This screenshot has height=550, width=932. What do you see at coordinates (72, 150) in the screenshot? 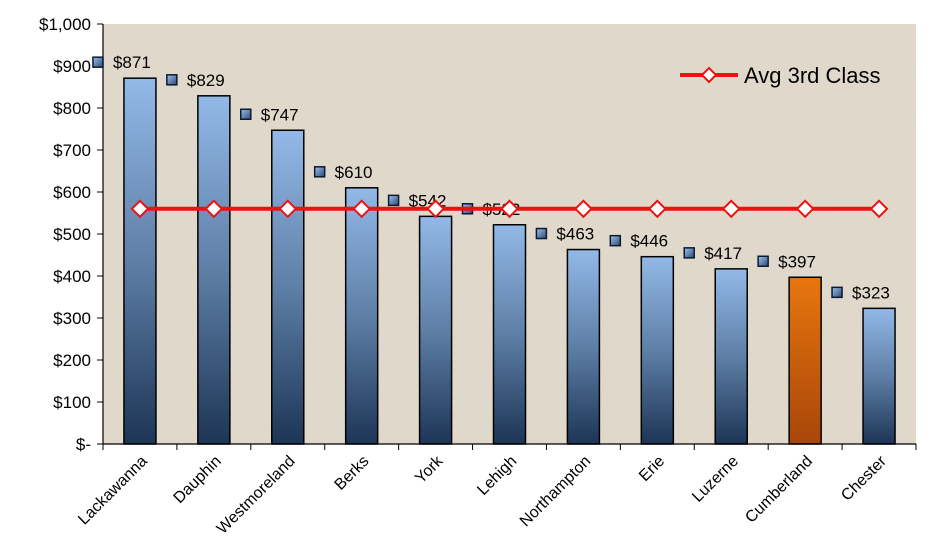
I see `y-tick-label: $700` at bounding box center [72, 150].